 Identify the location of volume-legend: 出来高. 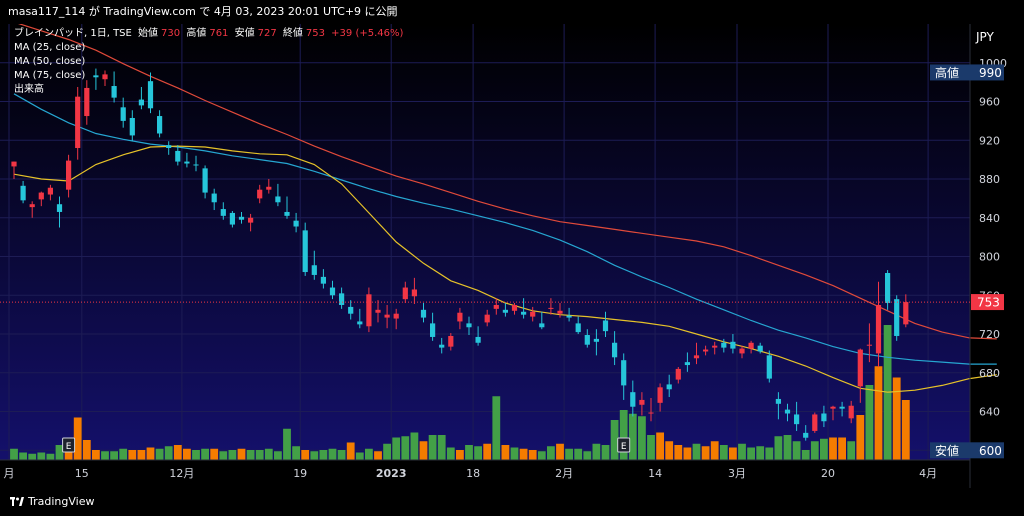
(29, 89).